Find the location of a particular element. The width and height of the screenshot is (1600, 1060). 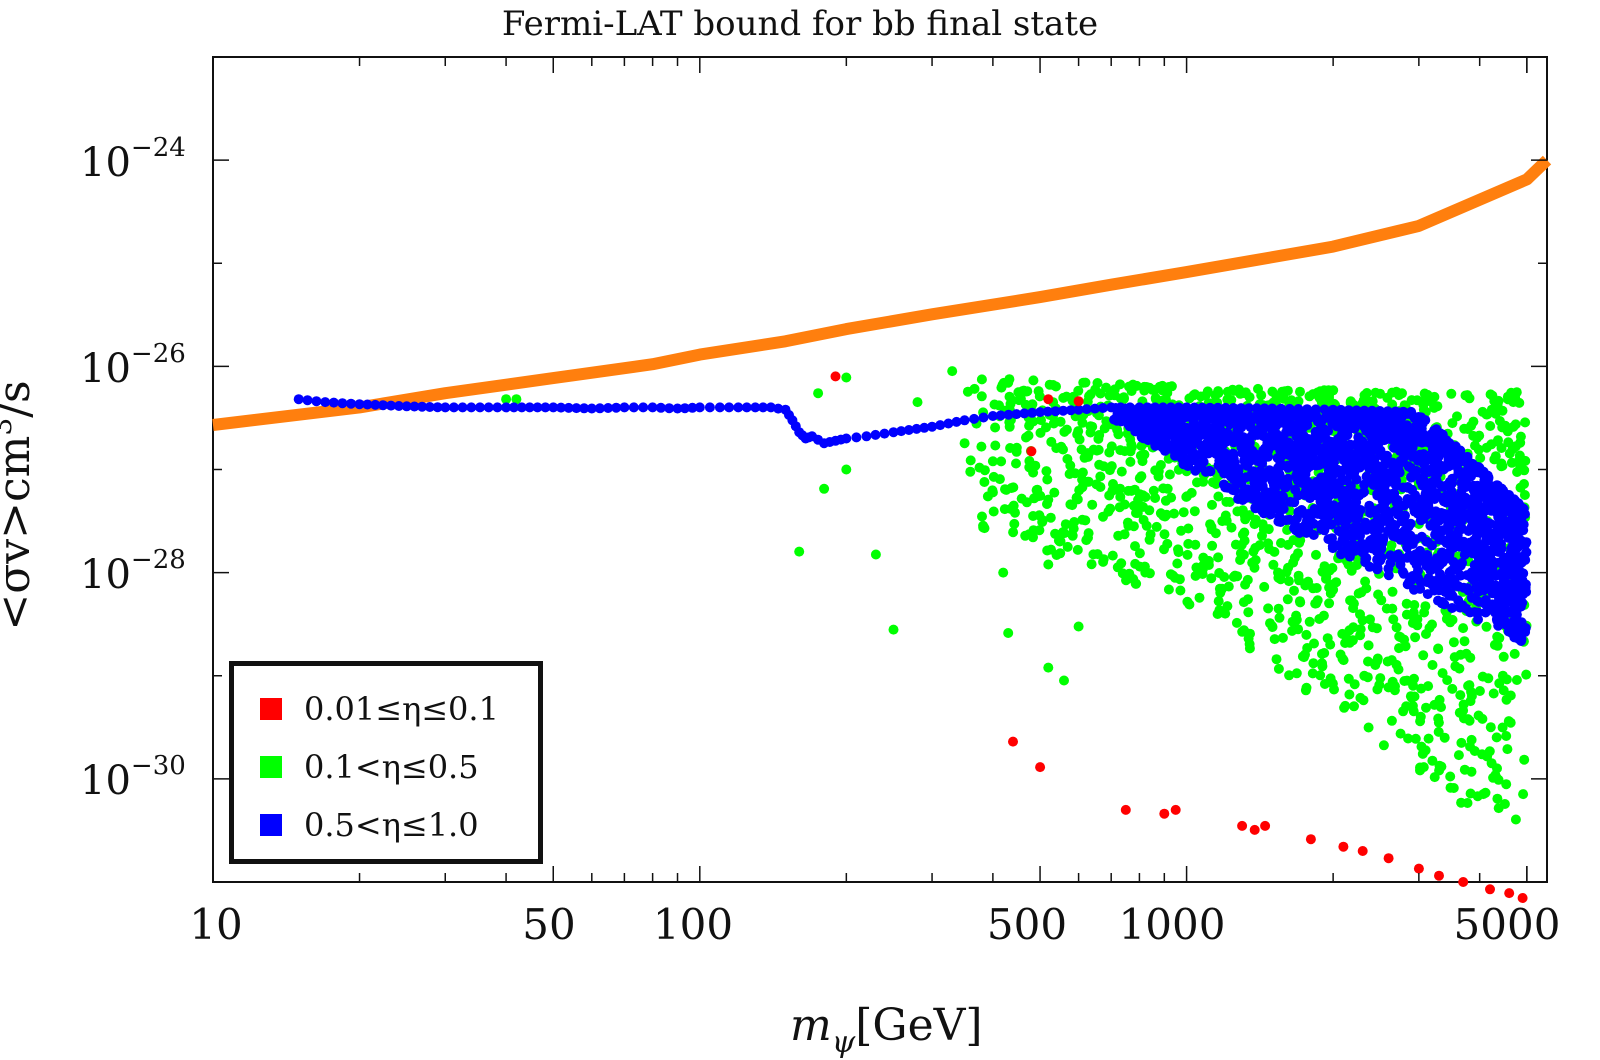

legend-item-blue: 0.5<η≤1.0 is located at coordinates (369, 825).